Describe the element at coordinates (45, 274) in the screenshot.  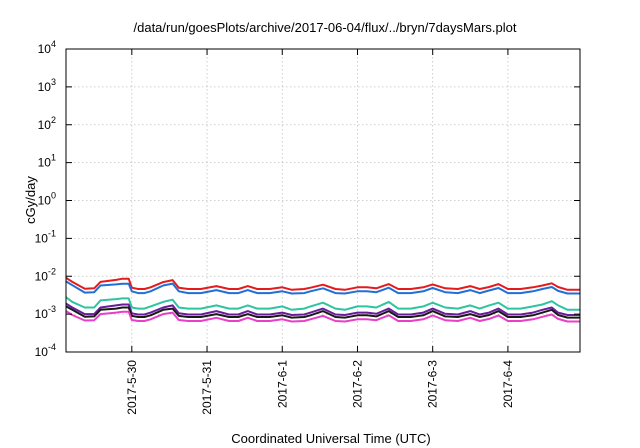
I see `y-tick-label: 10⁻²` at that location.